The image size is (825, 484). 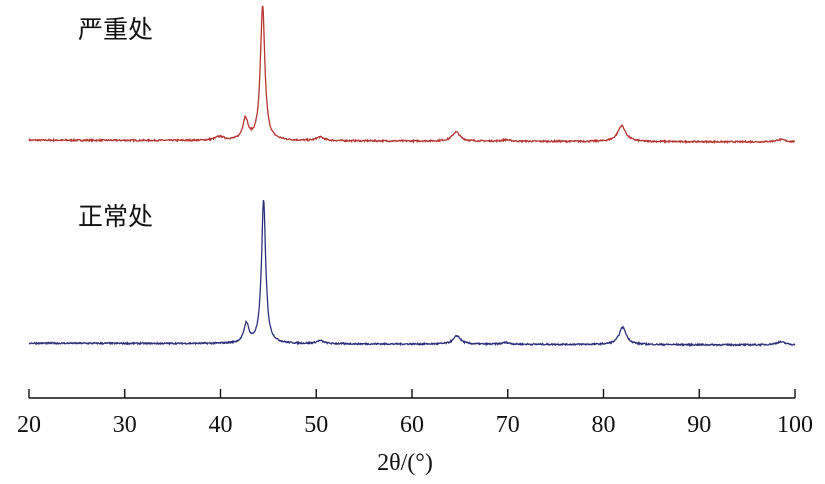 I want to click on x-tick-label: 20, so click(x=29, y=425).